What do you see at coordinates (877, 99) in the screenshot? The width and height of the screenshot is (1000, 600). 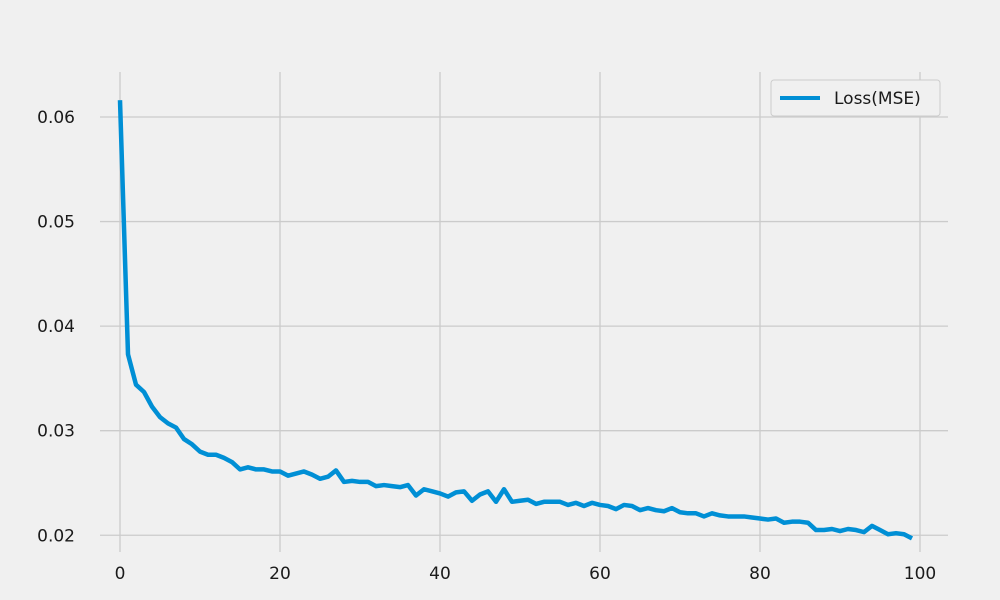 I see `legend-label: Loss(MSE)` at bounding box center [877, 99].